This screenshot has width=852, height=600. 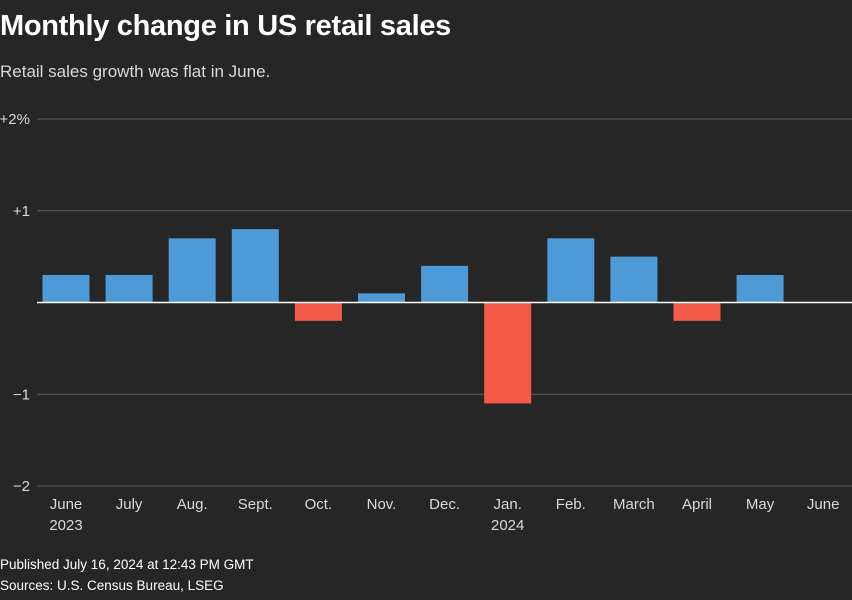 What do you see at coordinates (382, 504) in the screenshot?
I see `x-tick-label: Nov.` at bounding box center [382, 504].